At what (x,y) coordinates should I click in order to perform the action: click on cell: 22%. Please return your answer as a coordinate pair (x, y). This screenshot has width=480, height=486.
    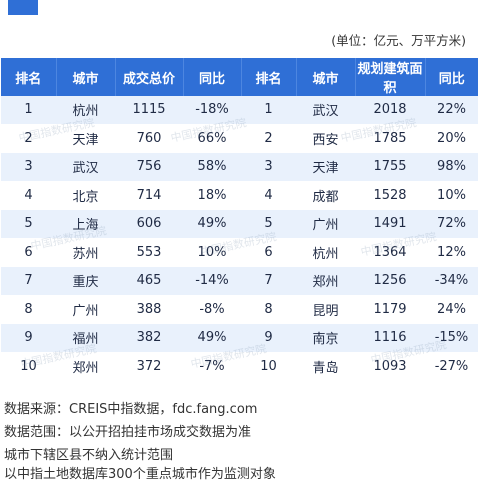
    Looking at the image, I should click on (451, 110).